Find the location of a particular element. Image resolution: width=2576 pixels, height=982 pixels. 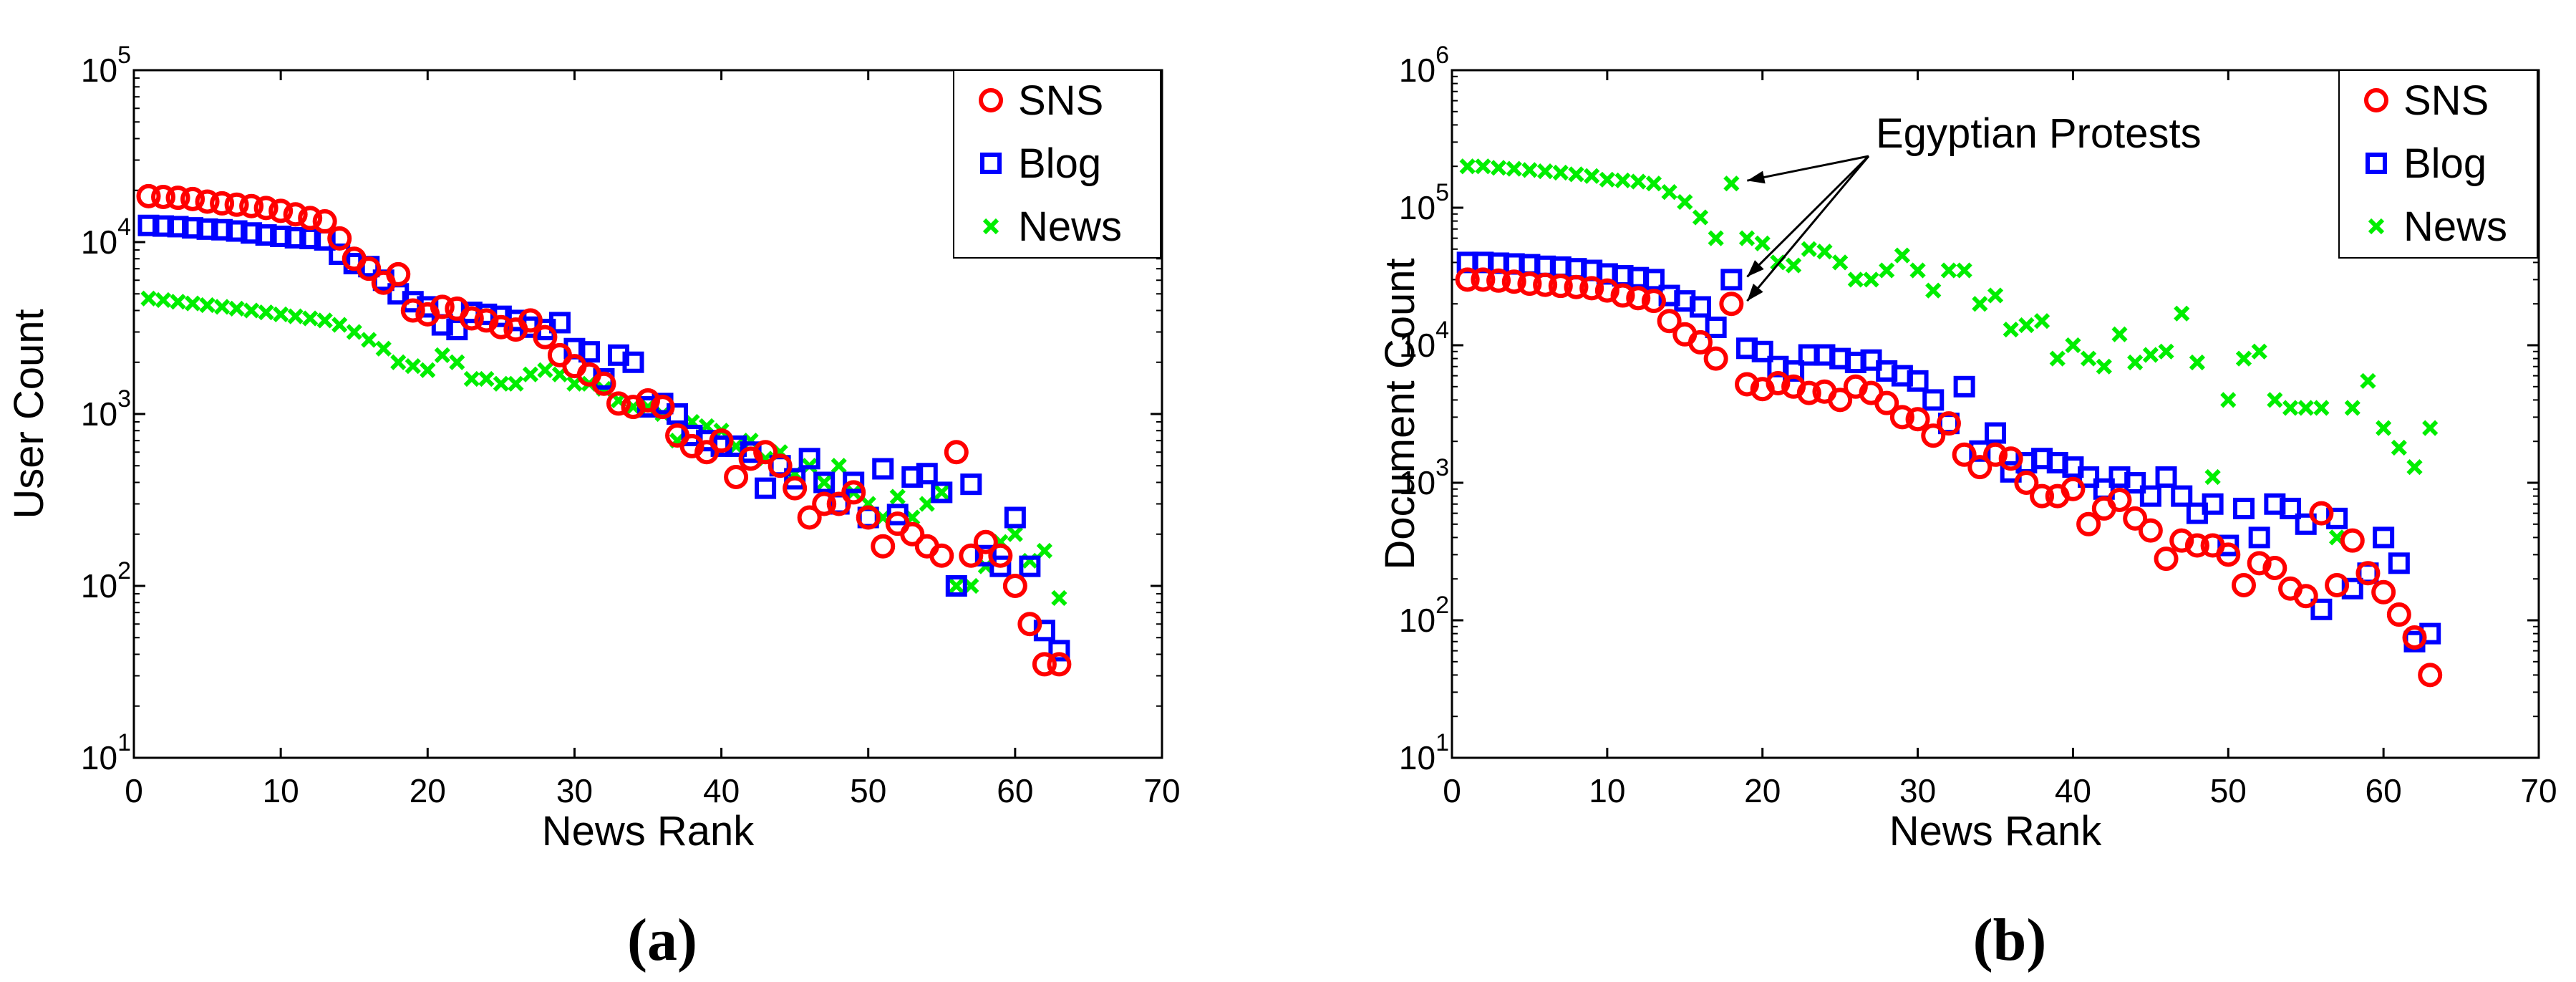

x-tick-label: 50 is located at coordinates (868, 790).